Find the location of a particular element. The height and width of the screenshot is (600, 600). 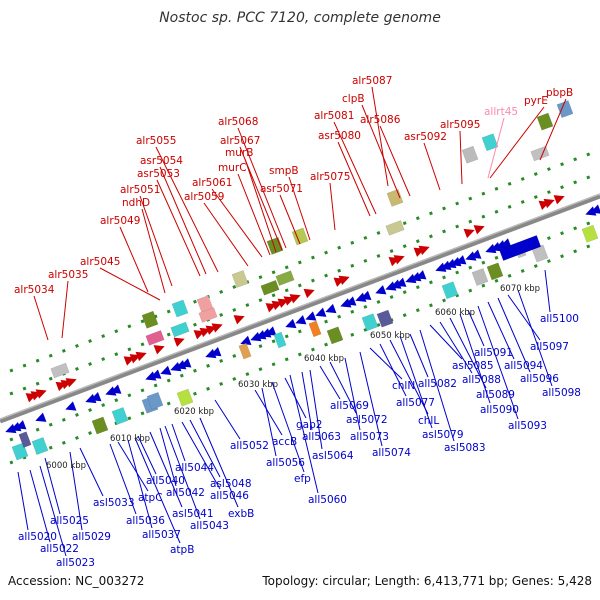

map-title: Nostoc sp. PCC 7120, complete genome is located at coordinates (300, 18).